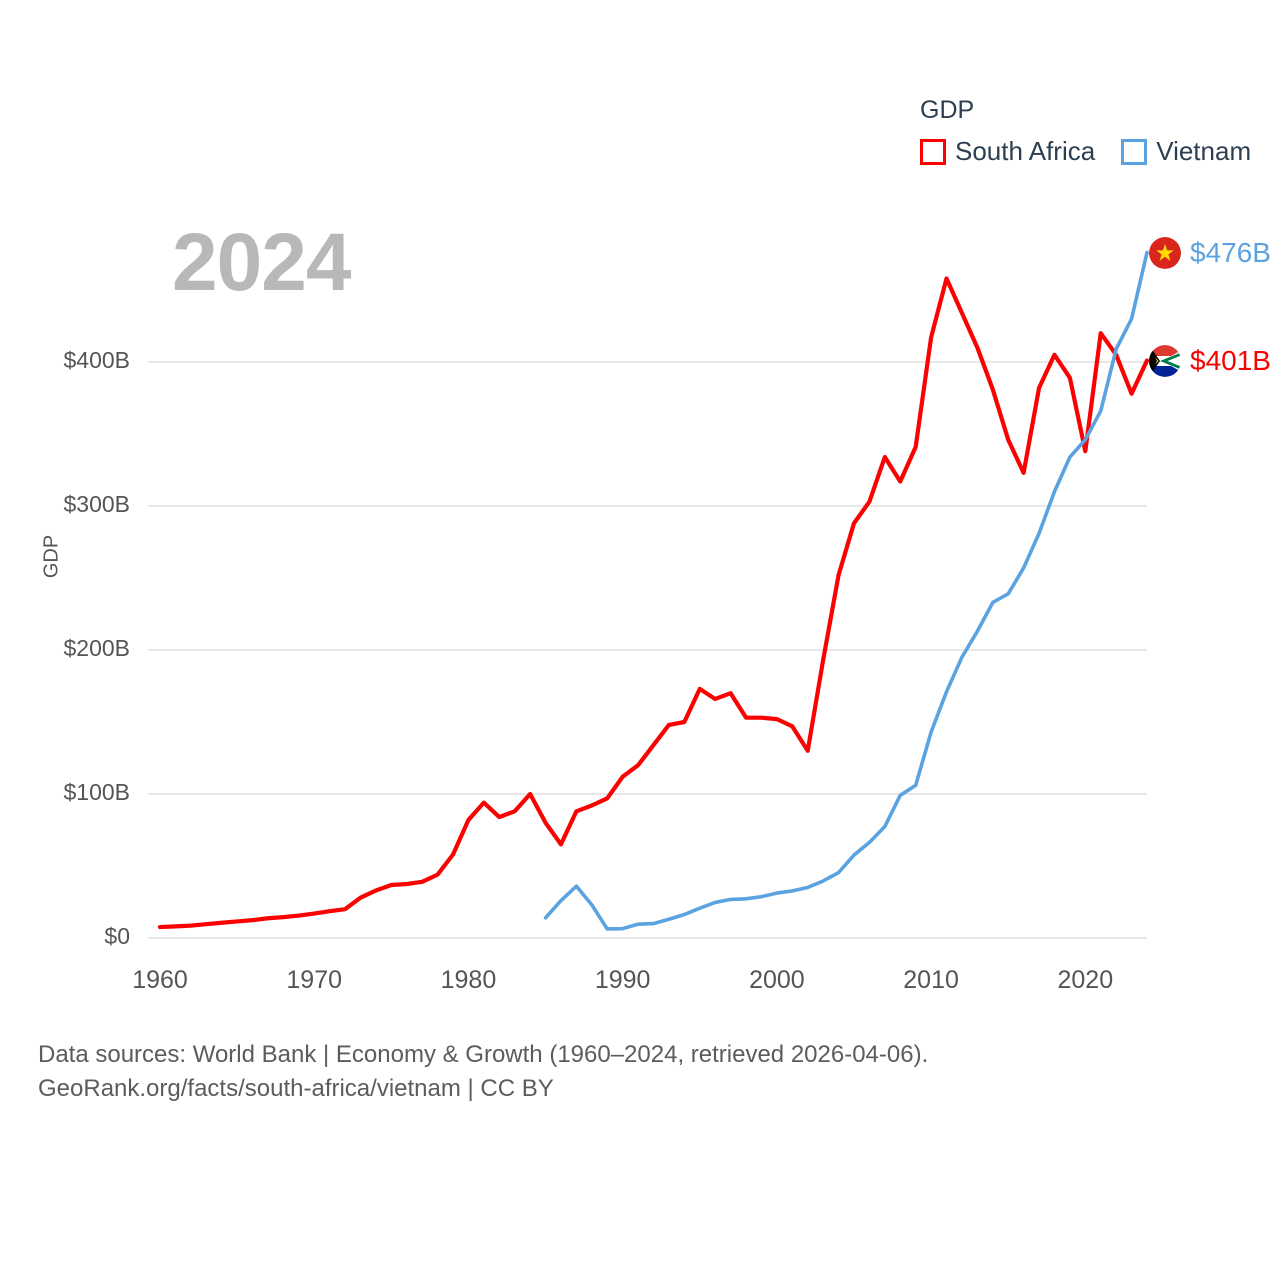 This screenshot has height=1280, width=1280. I want to click on x-tick-label-2020: 2020, so click(1085, 980).